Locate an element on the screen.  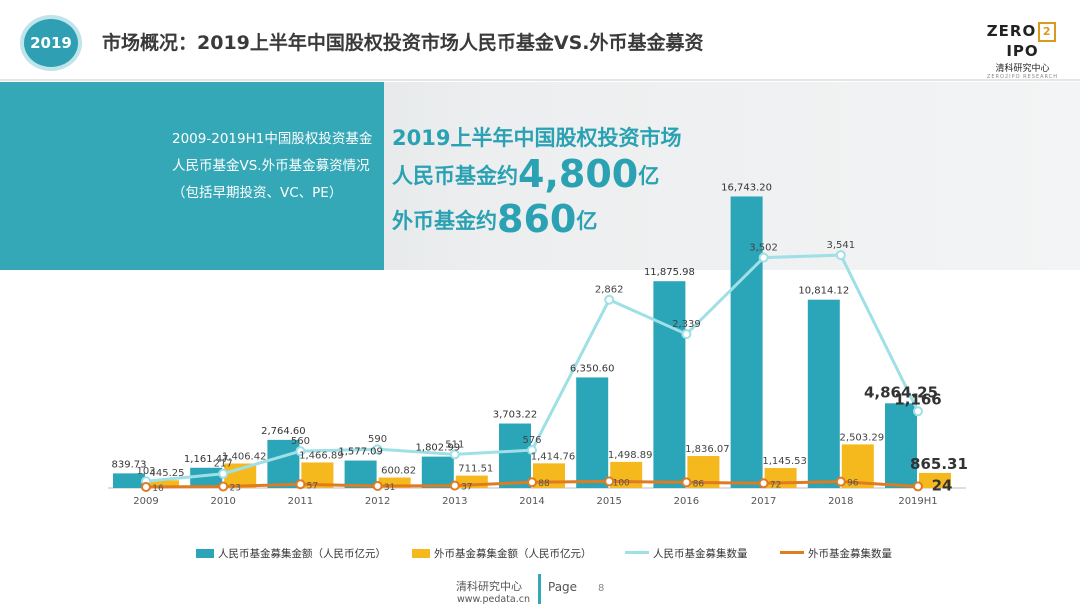
label-rmb-count-2018: 3,541 is located at coordinates (840, 245).